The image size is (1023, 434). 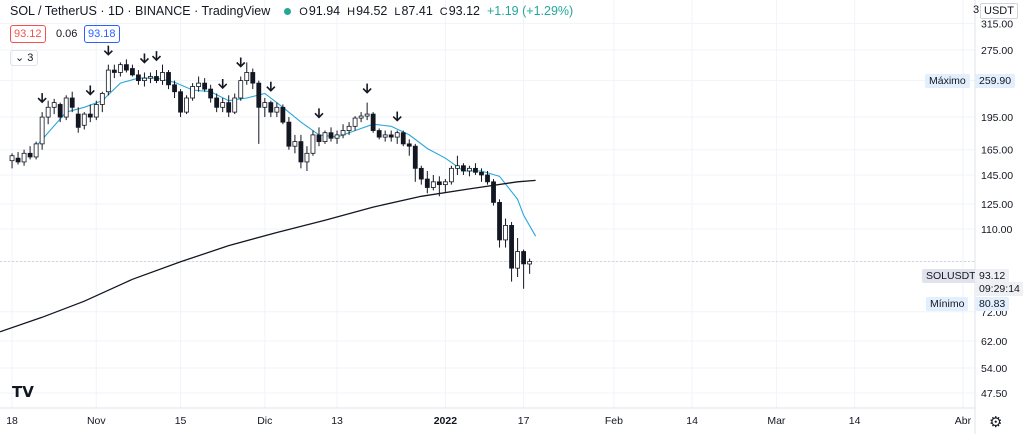 I want to click on sell-button: 93.12, so click(x=28, y=34).